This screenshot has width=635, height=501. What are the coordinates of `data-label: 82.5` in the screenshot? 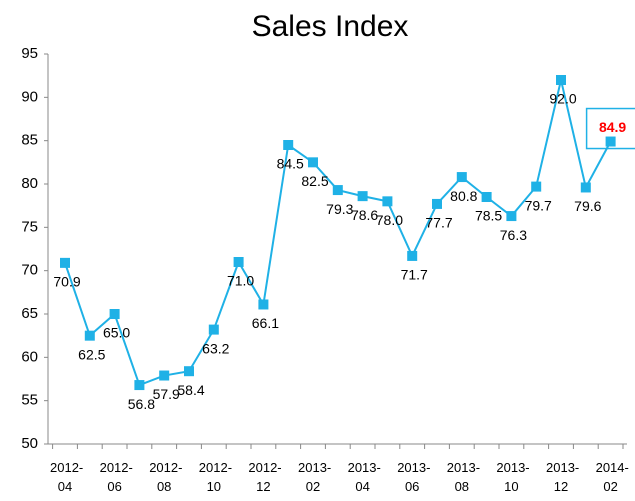 It's located at (314, 181).